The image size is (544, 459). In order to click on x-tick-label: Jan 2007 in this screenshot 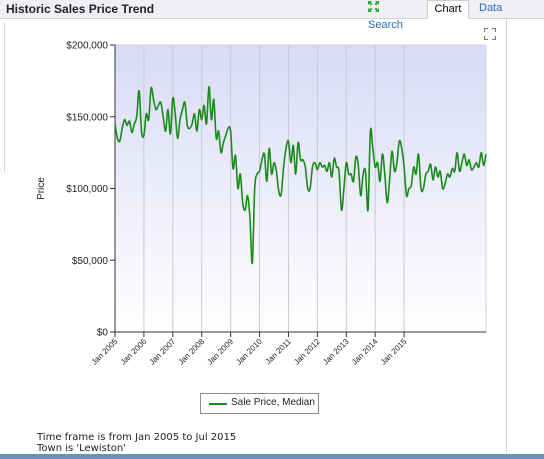, I will do `click(163, 352)`.